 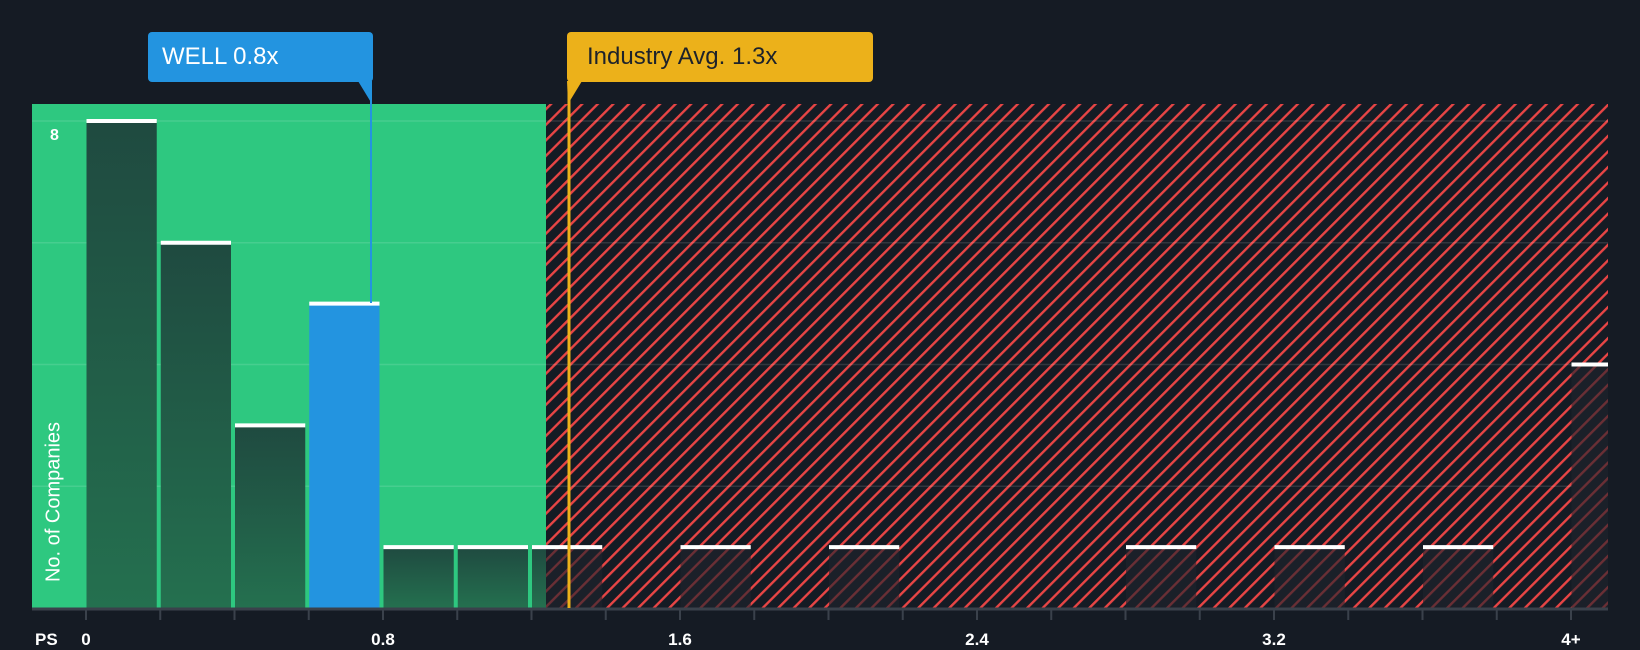 I want to click on x-tick-label: 3.2, so click(x=1274, y=639).